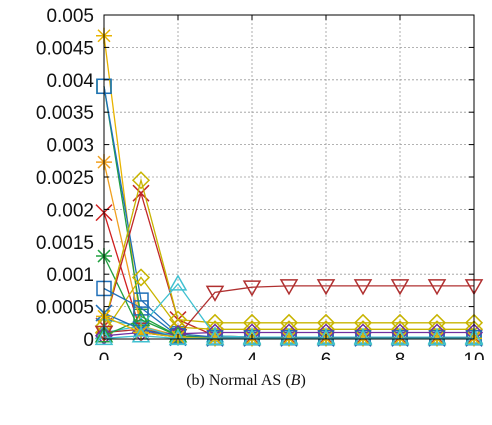 Image resolution: width=492 pixels, height=425 pixels. Describe the element at coordinates (88, 340) in the screenshot. I see `y-tick-label: 0` at that location.